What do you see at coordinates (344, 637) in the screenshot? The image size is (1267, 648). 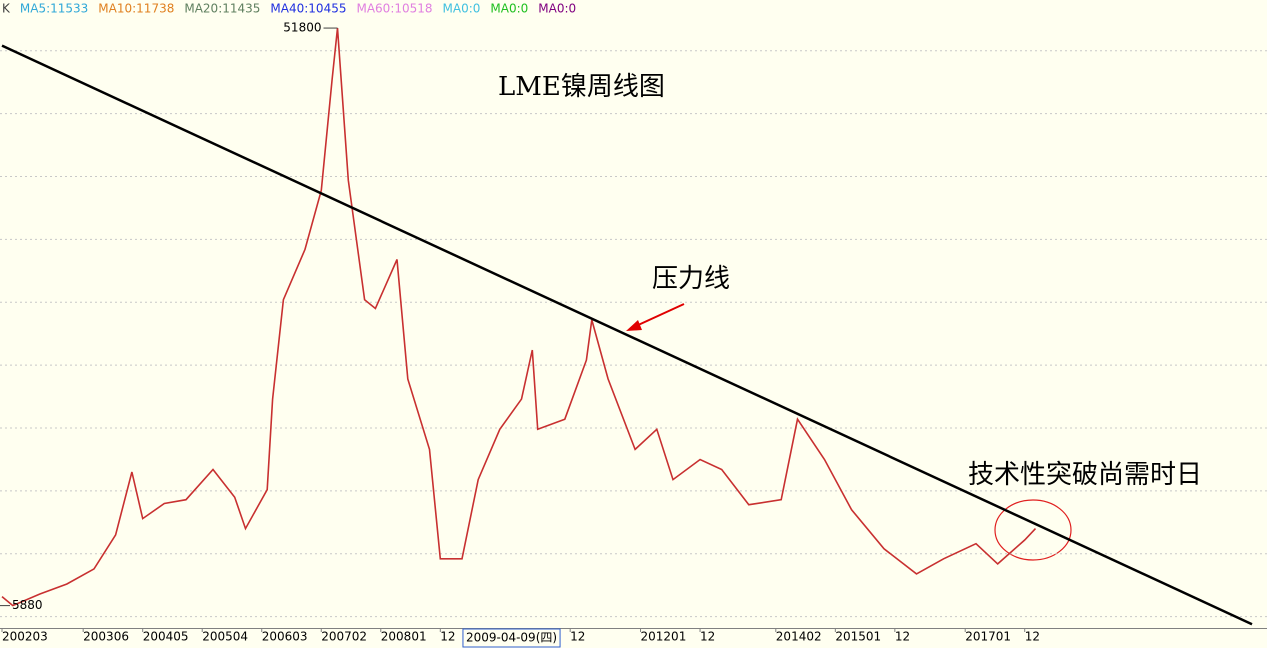 I see `x-tick-label: 200702` at bounding box center [344, 637].